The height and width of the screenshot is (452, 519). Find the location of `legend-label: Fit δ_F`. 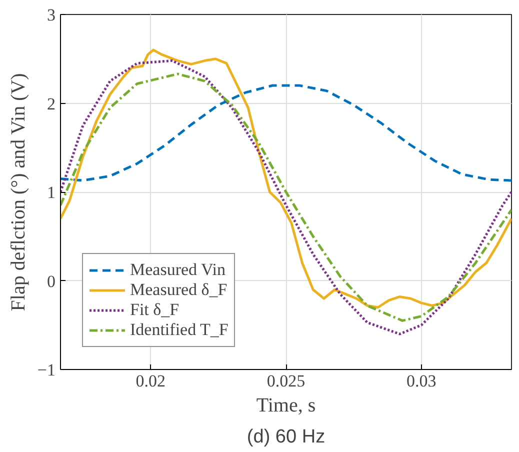

legend-label: Fit δ_F is located at coordinates (155, 310).